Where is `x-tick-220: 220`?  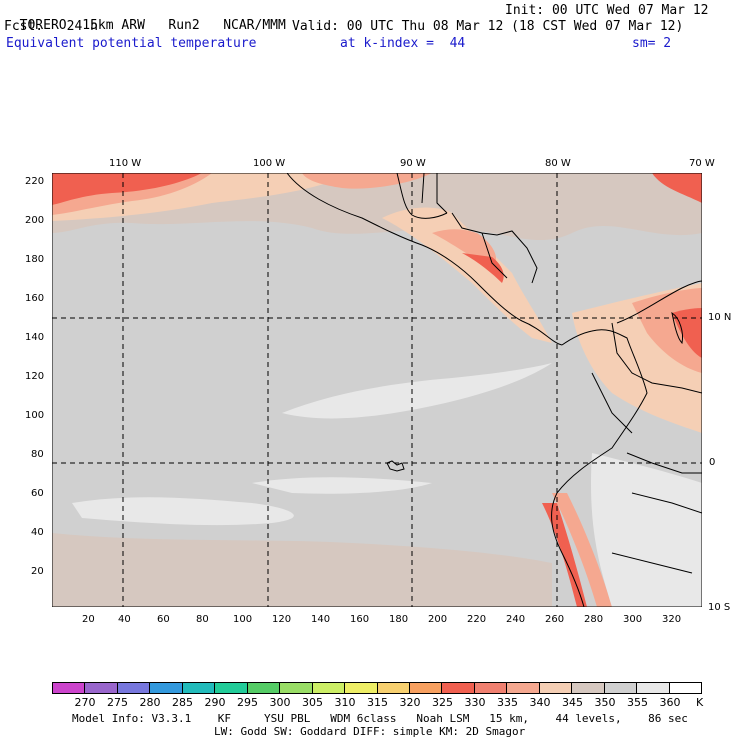
x-tick-220: 220 is located at coordinates (477, 619).